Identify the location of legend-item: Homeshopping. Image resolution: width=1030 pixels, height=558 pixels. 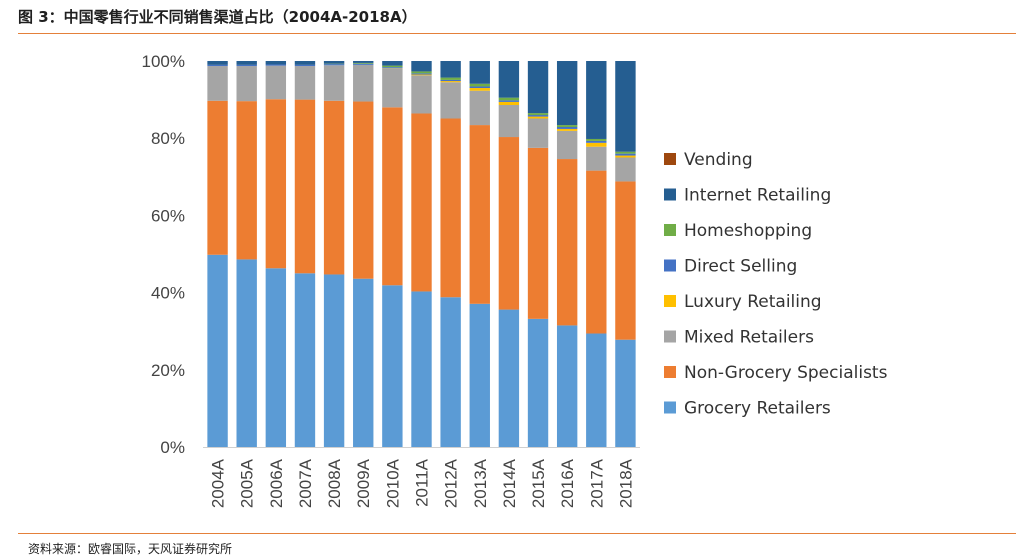
(738, 231).